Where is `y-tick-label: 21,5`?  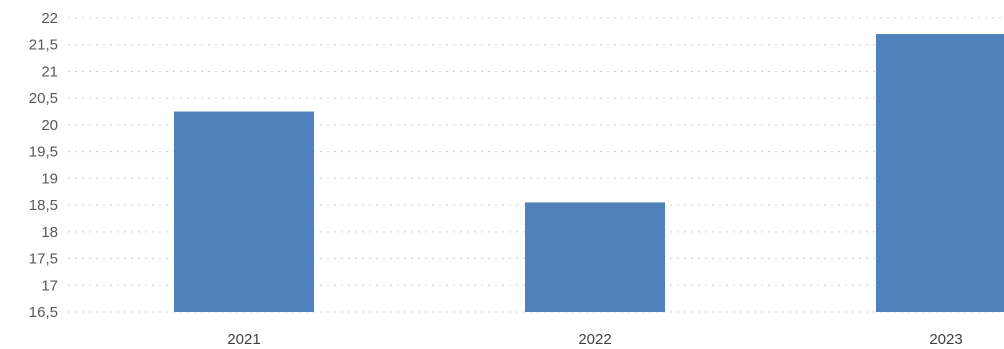
y-tick-label: 21,5 is located at coordinates (43, 45).